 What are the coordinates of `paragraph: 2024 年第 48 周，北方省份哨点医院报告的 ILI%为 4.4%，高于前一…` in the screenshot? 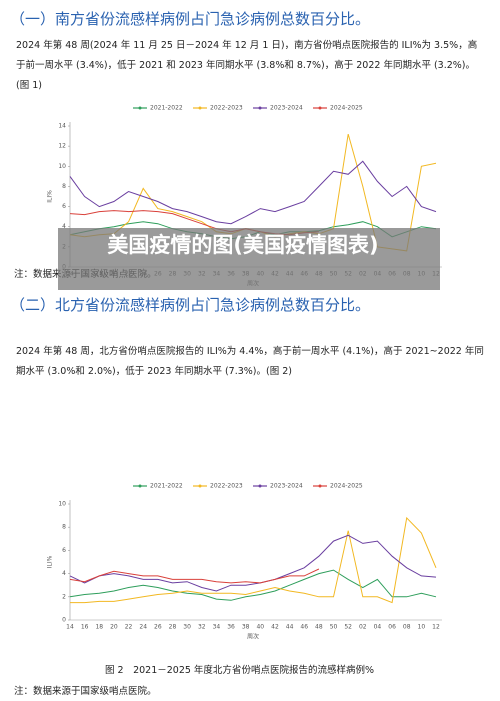 It's located at (250, 361).